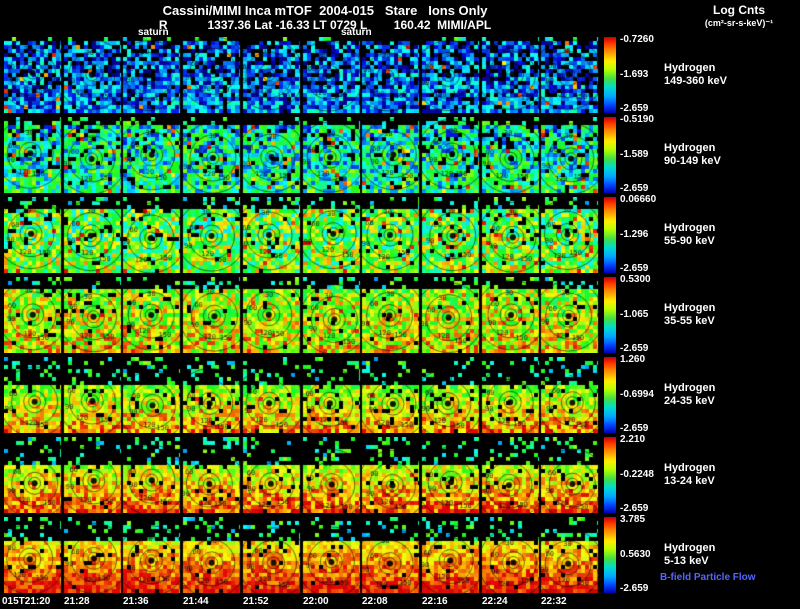 This screenshot has height=609, width=800. Describe the element at coordinates (136, 601) in the screenshot. I see `time-tick-label: 21:36` at that location.